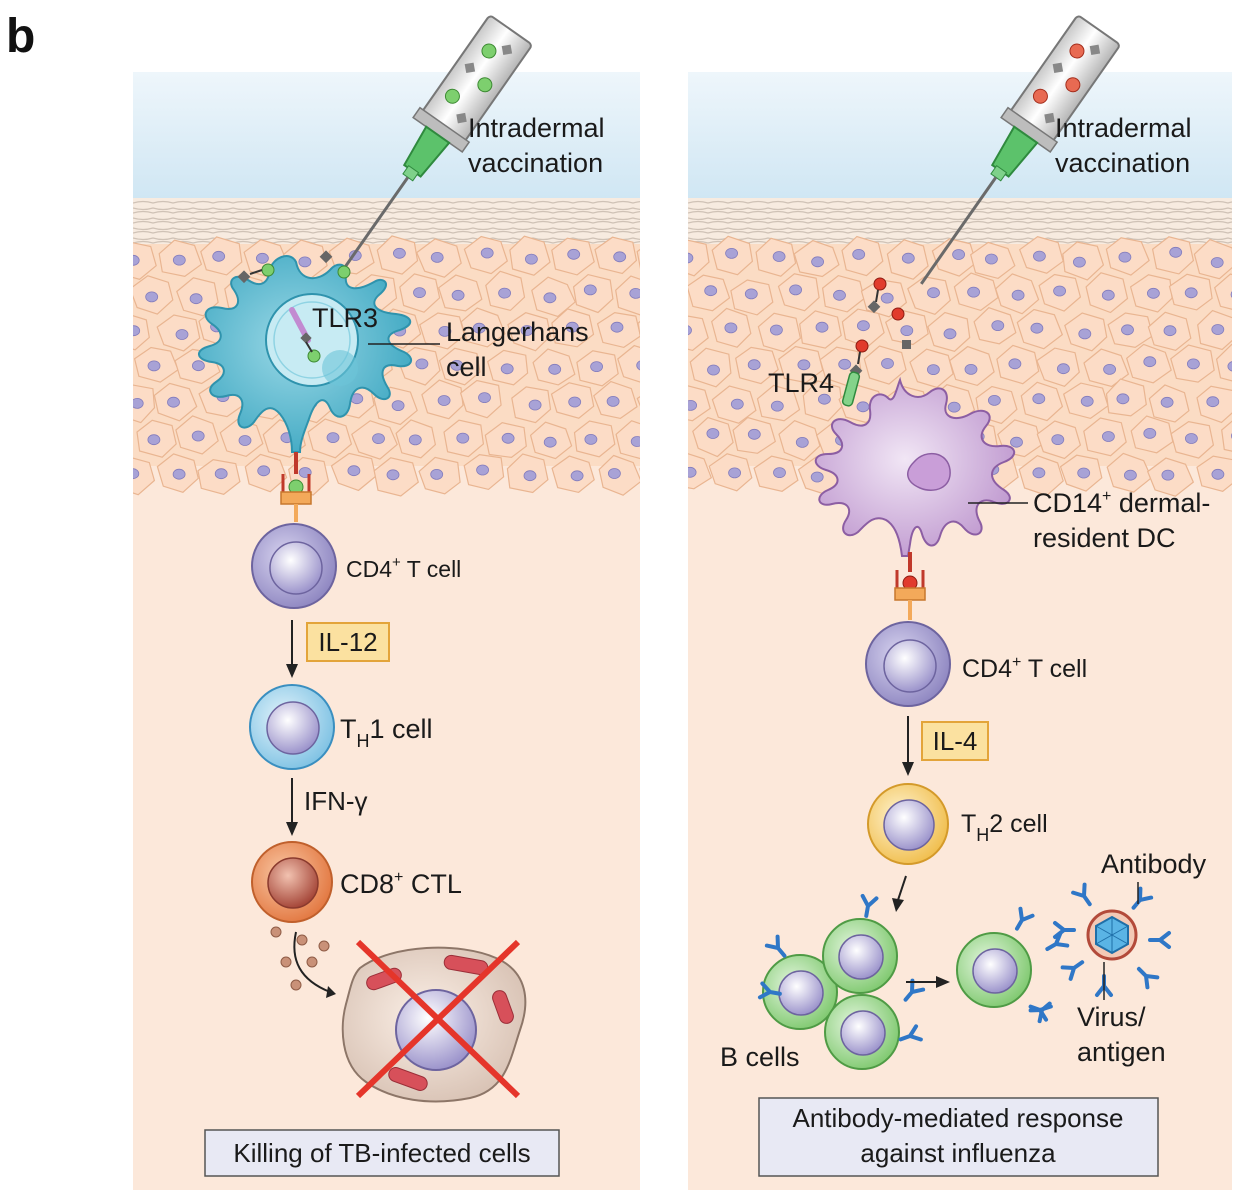  Describe the element at coordinates (305, 364) in the screenshot. I see `langerhans-cell` at that location.